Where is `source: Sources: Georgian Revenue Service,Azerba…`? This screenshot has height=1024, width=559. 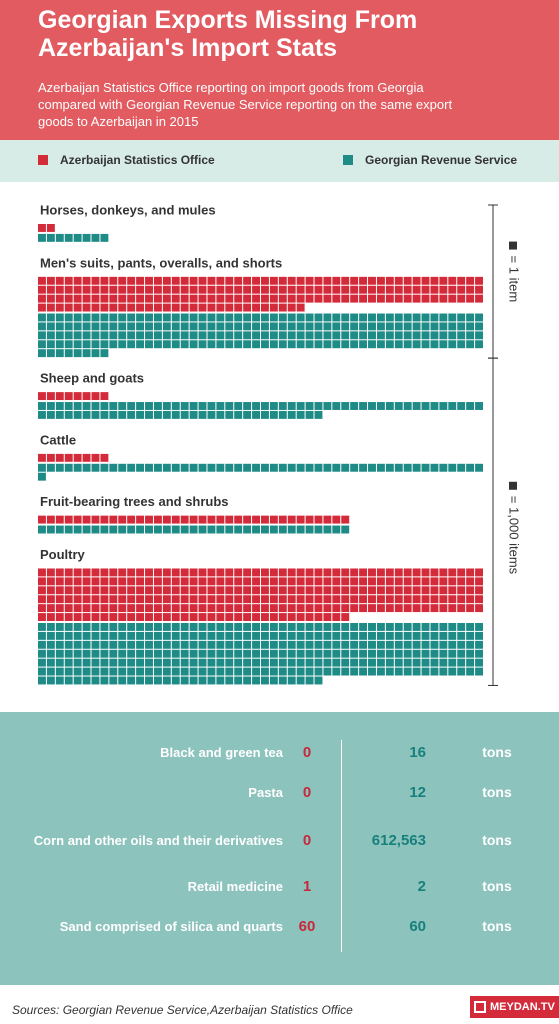
source: Sources: Georgian Revenue Service,Azerba… is located at coordinates (182, 1010).